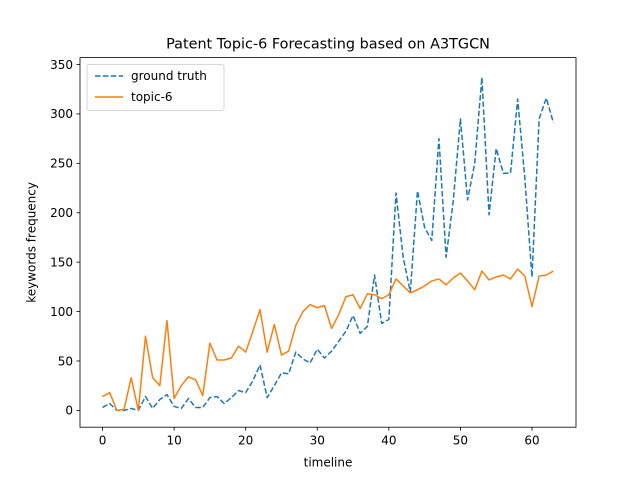  Describe the element at coordinates (61, 262) in the screenshot. I see `y-tick-label: 150` at that location.